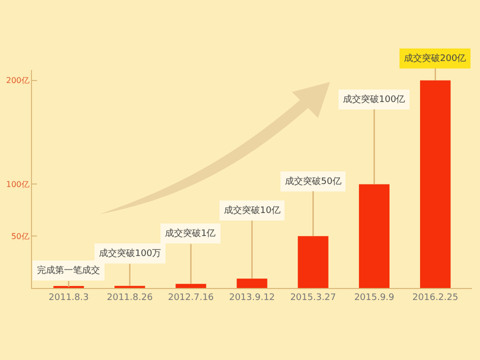  I want to click on annotation: 成交突破10亿, so click(252, 210).